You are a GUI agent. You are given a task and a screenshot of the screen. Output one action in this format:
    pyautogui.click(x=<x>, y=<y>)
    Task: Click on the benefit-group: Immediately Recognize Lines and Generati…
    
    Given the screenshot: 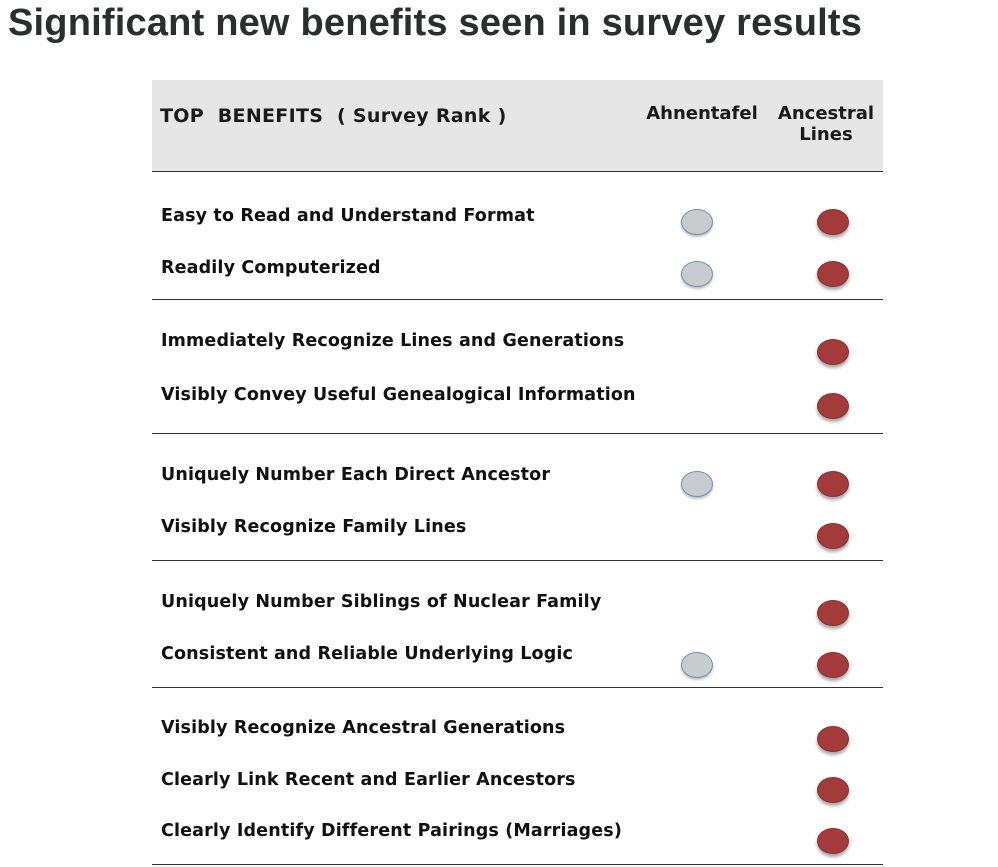 What is the action you would take?
    pyautogui.click(x=517, y=367)
    